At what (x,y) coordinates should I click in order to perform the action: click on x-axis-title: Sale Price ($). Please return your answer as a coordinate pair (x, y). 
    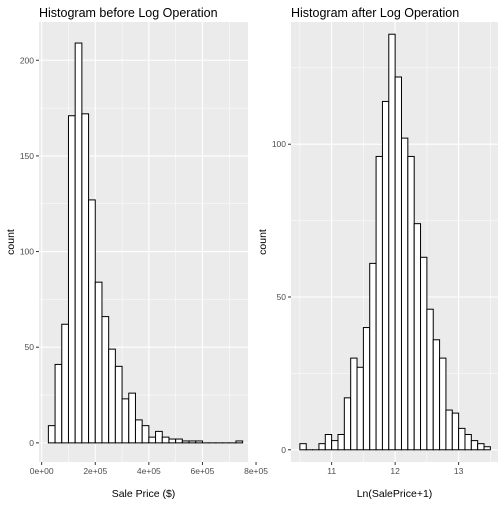
    Looking at the image, I should click on (144, 494).